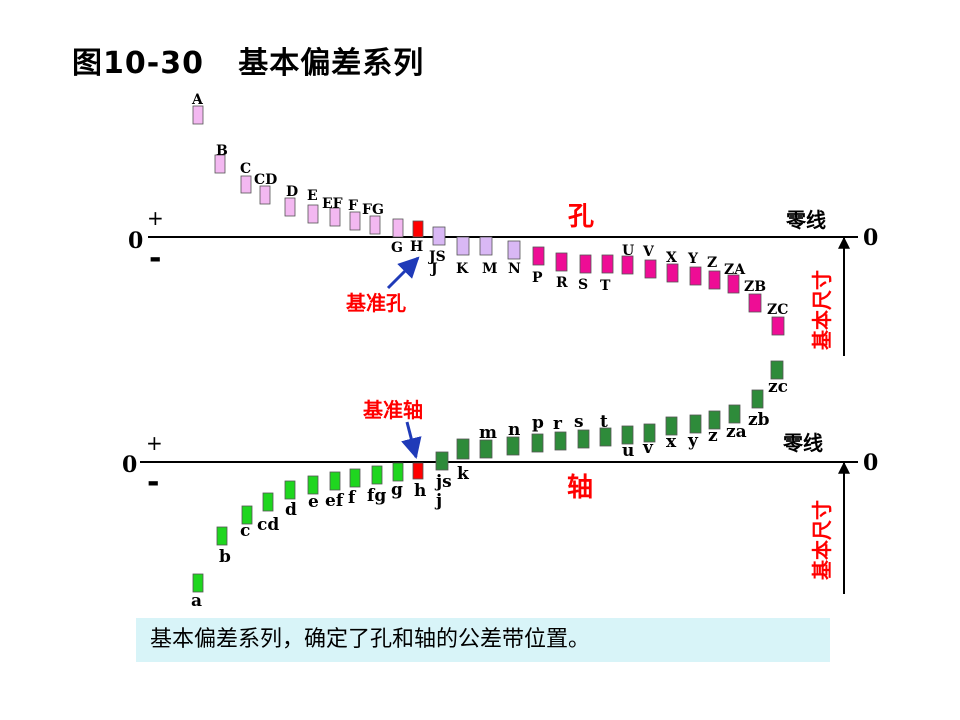 This screenshot has width=960, height=720. I want to click on shaft-bar-b, so click(222, 536).